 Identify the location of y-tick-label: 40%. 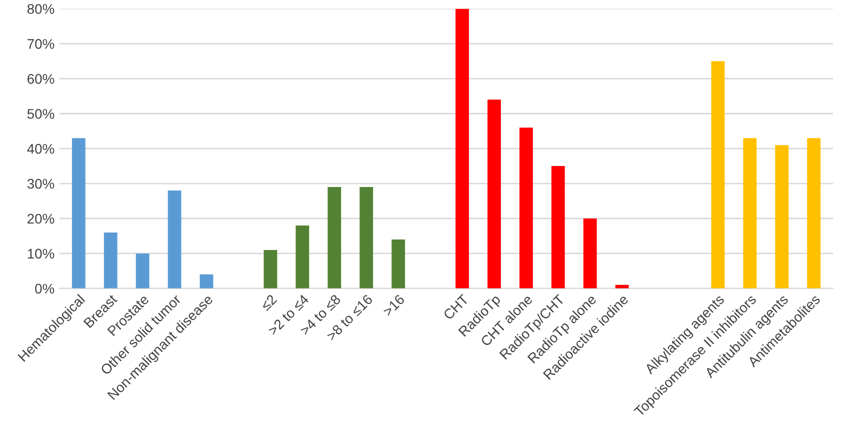
(40, 149).